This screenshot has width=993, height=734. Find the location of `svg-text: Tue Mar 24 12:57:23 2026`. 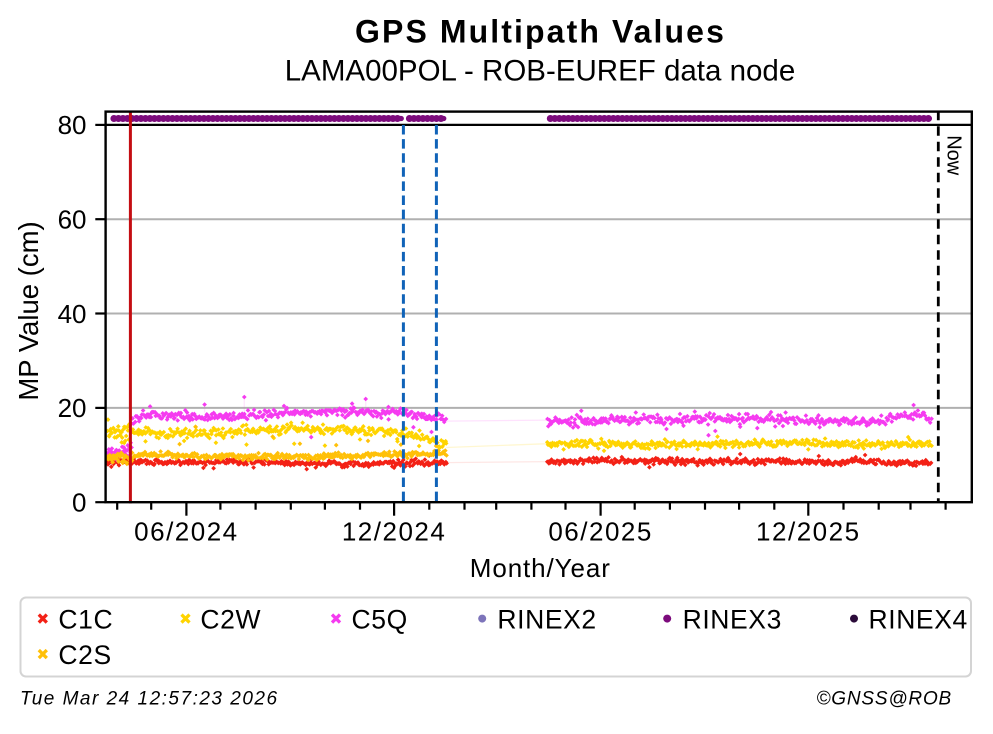

svg-text: Tue Mar 24 12:57:23 2026 is located at coordinates (149, 699).